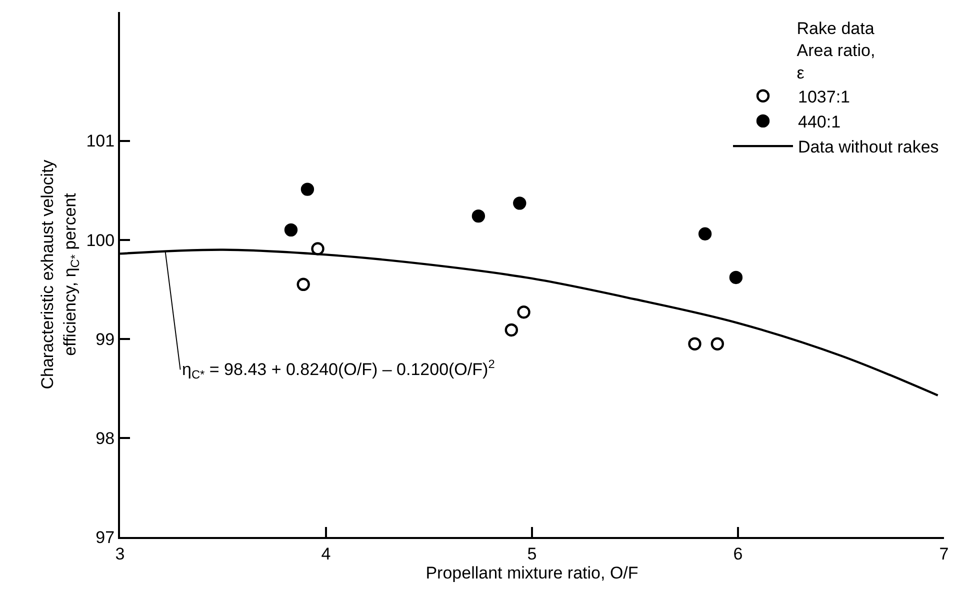 Image resolution: width=966 pixels, height=601 pixels. I want to click on x-axis-title: Propellant mixture ratio, O/F, so click(532, 572).